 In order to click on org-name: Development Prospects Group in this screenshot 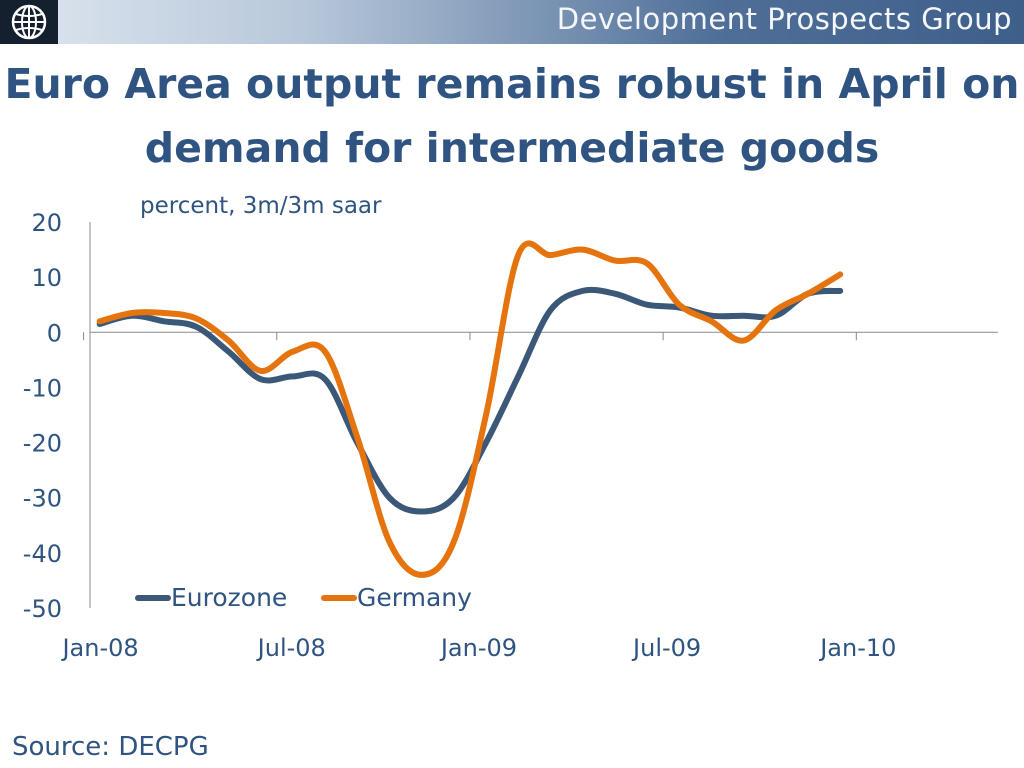, I will do `click(784, 19)`.